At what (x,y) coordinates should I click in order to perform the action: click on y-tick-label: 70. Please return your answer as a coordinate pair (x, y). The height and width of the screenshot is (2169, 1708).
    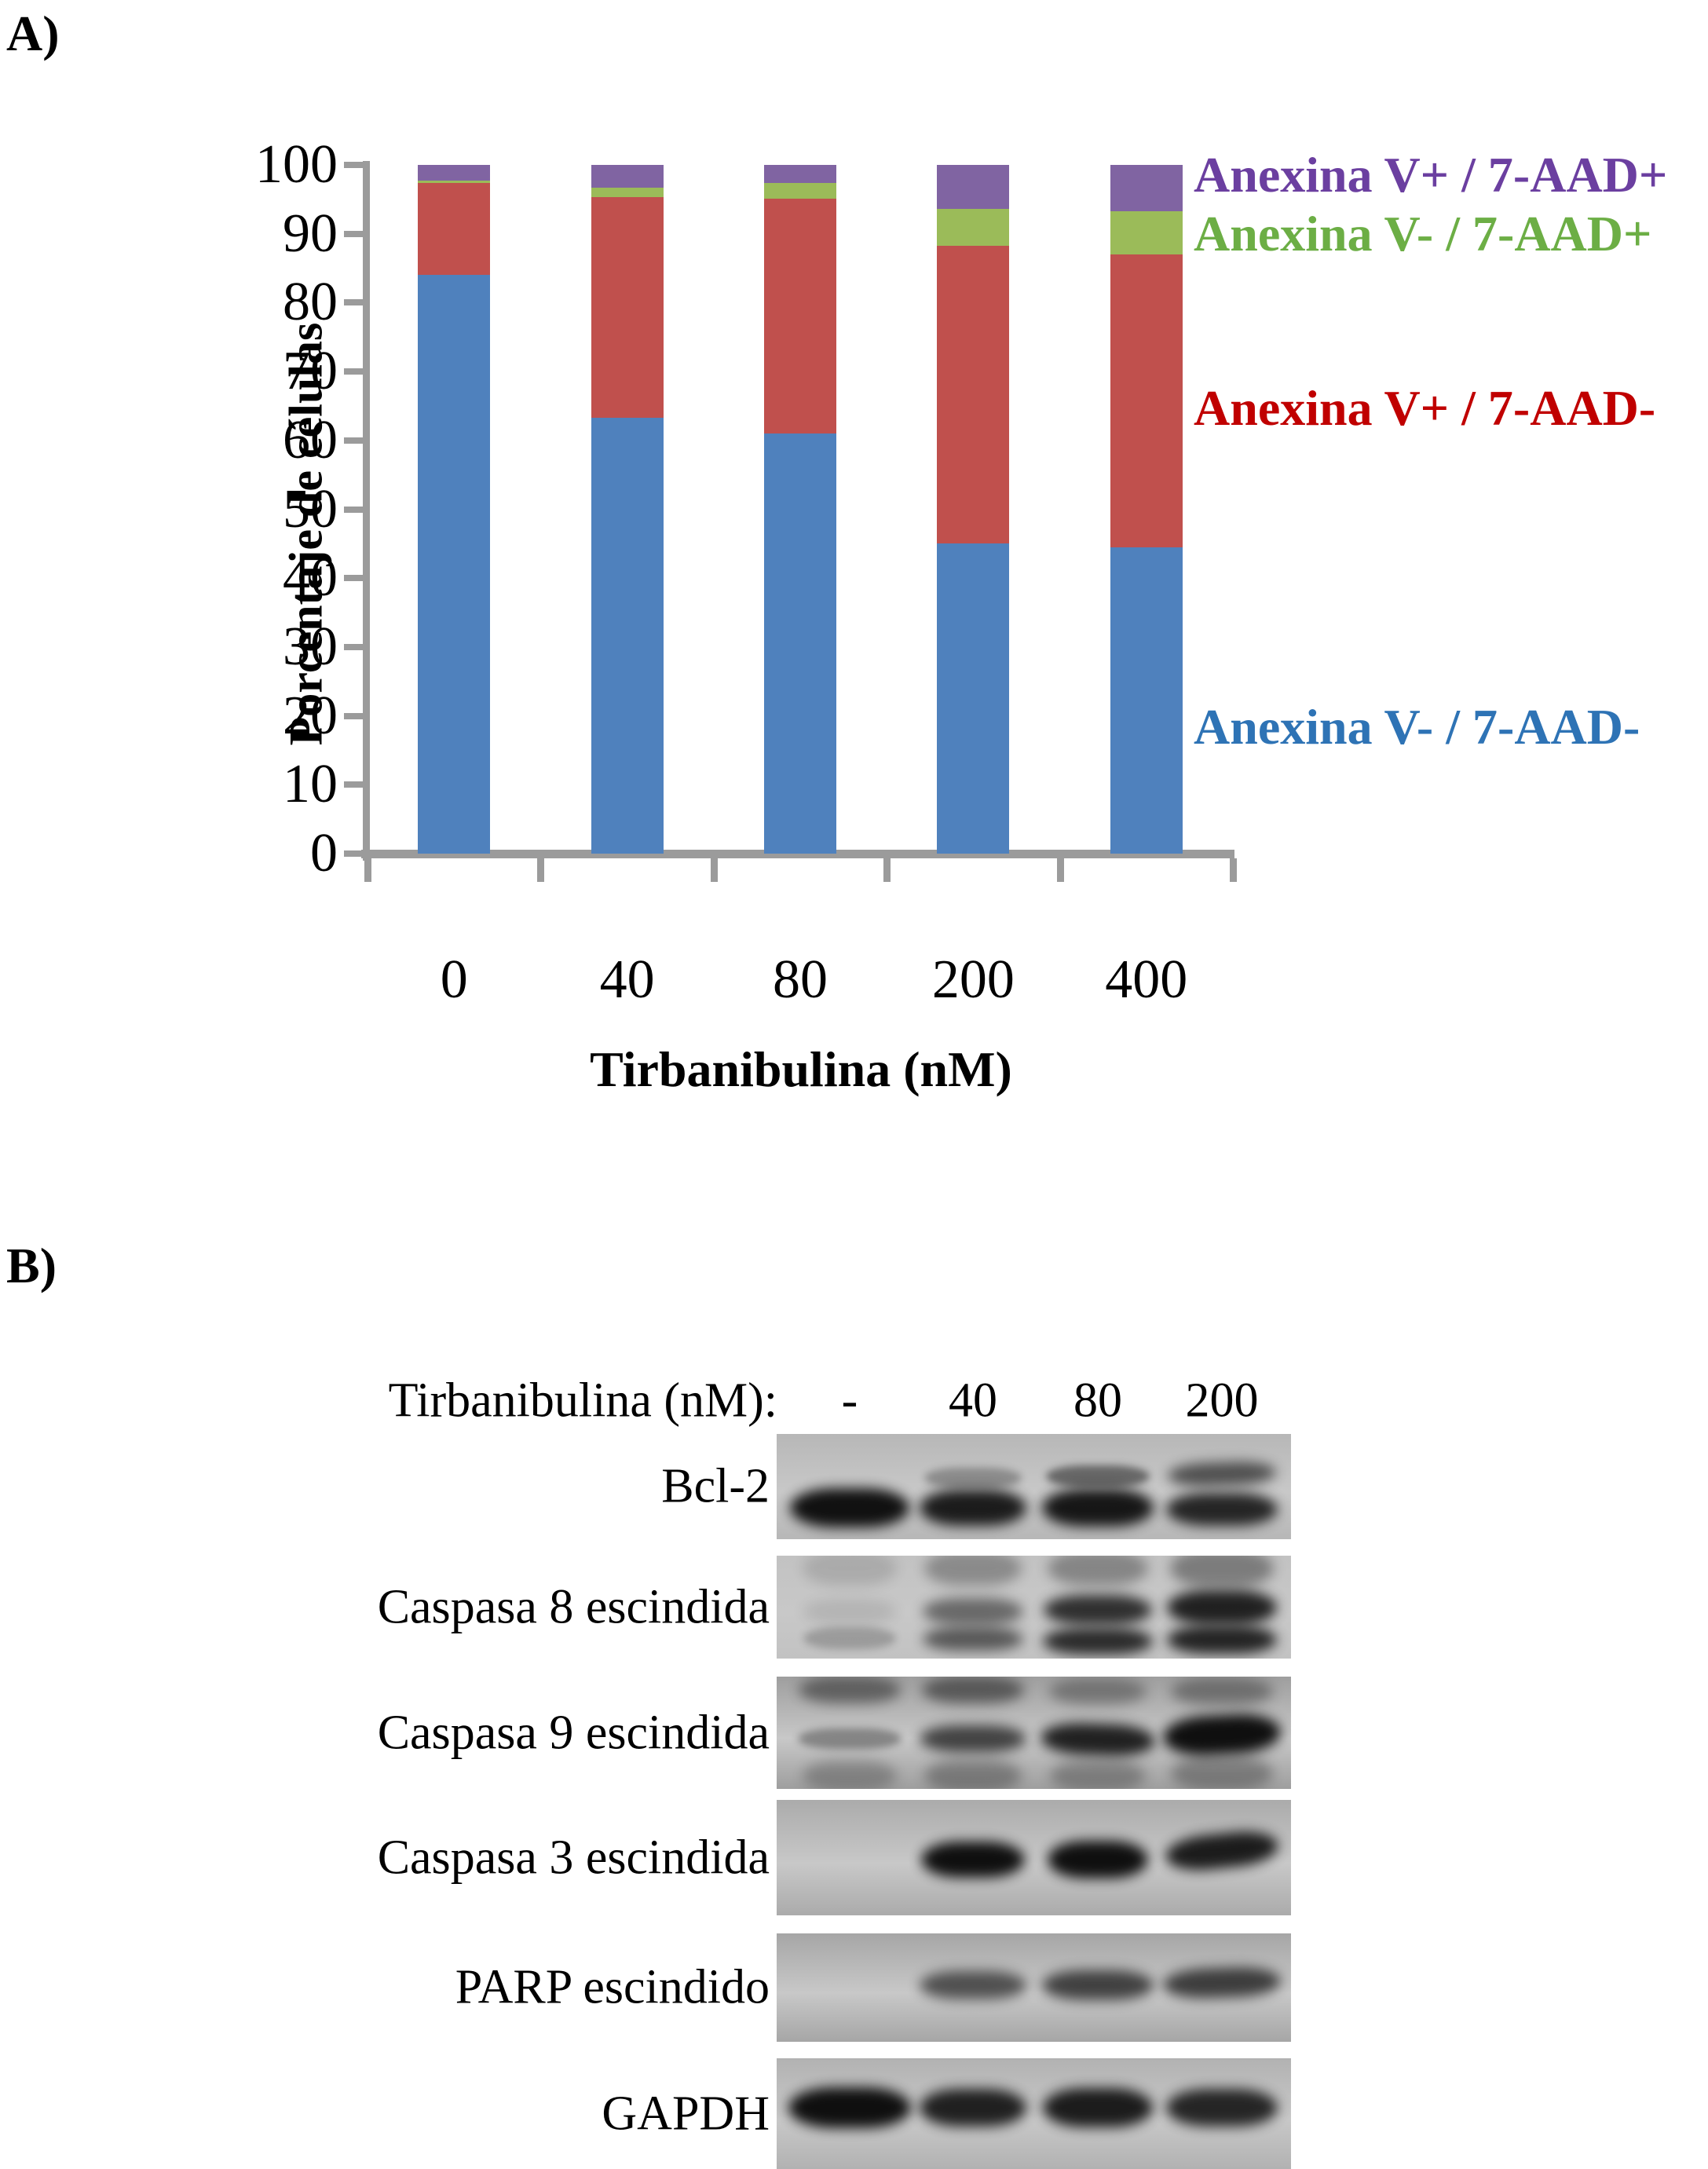
    Looking at the image, I should click on (310, 371).